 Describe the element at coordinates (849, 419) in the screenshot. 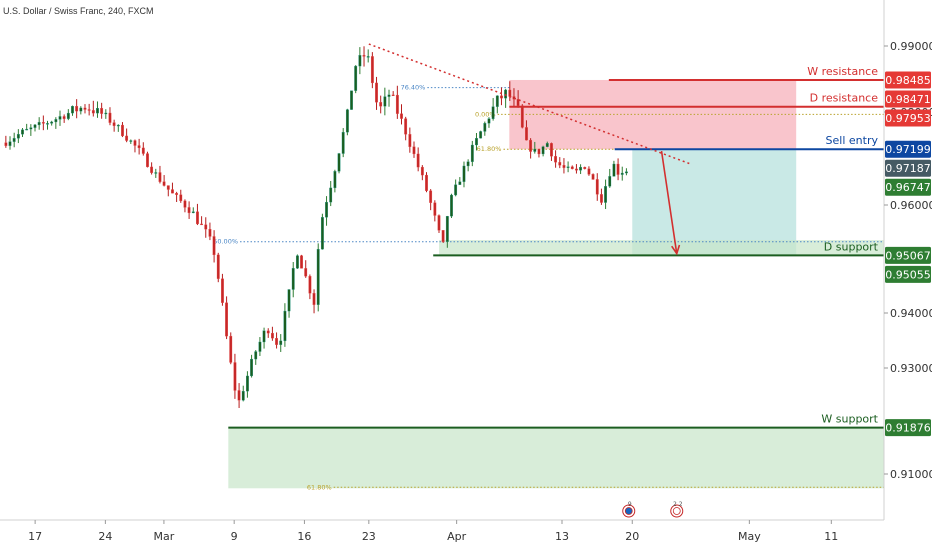

I see `w-support-line-label: W support` at that location.